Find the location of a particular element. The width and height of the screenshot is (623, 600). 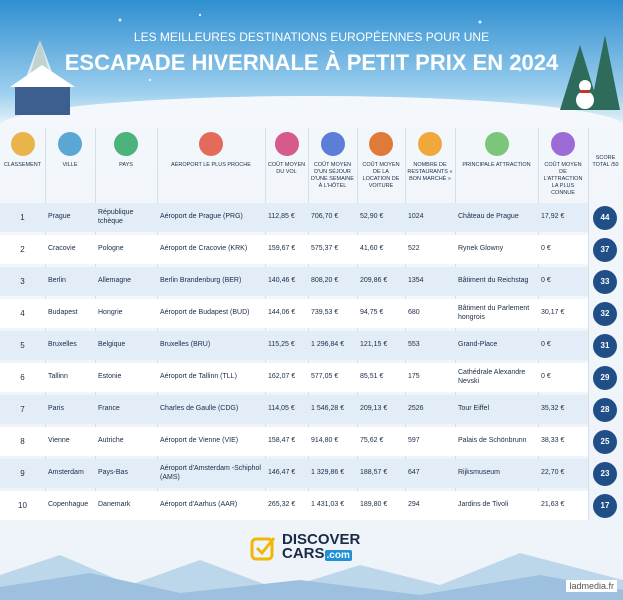

brand-domain: .com is located at coordinates (338, 555).